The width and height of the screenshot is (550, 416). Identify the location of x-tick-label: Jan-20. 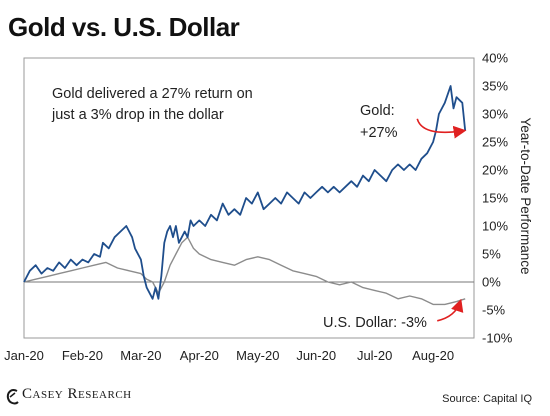
(24, 355).